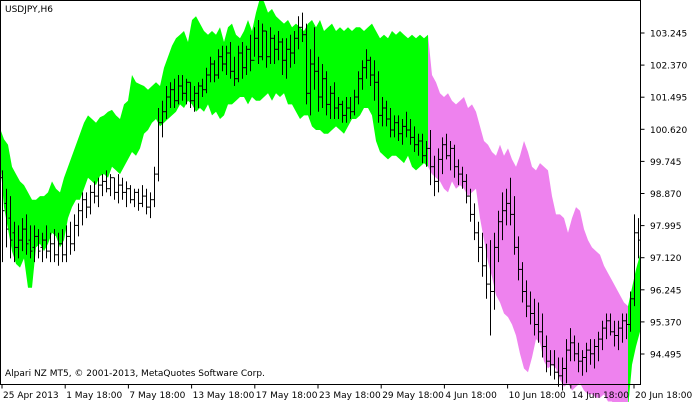 This screenshot has width=693, height=406. What do you see at coordinates (471, 396) in the screenshot?
I see `time-tick-label: 4 Jun 18:00` at bounding box center [471, 396].